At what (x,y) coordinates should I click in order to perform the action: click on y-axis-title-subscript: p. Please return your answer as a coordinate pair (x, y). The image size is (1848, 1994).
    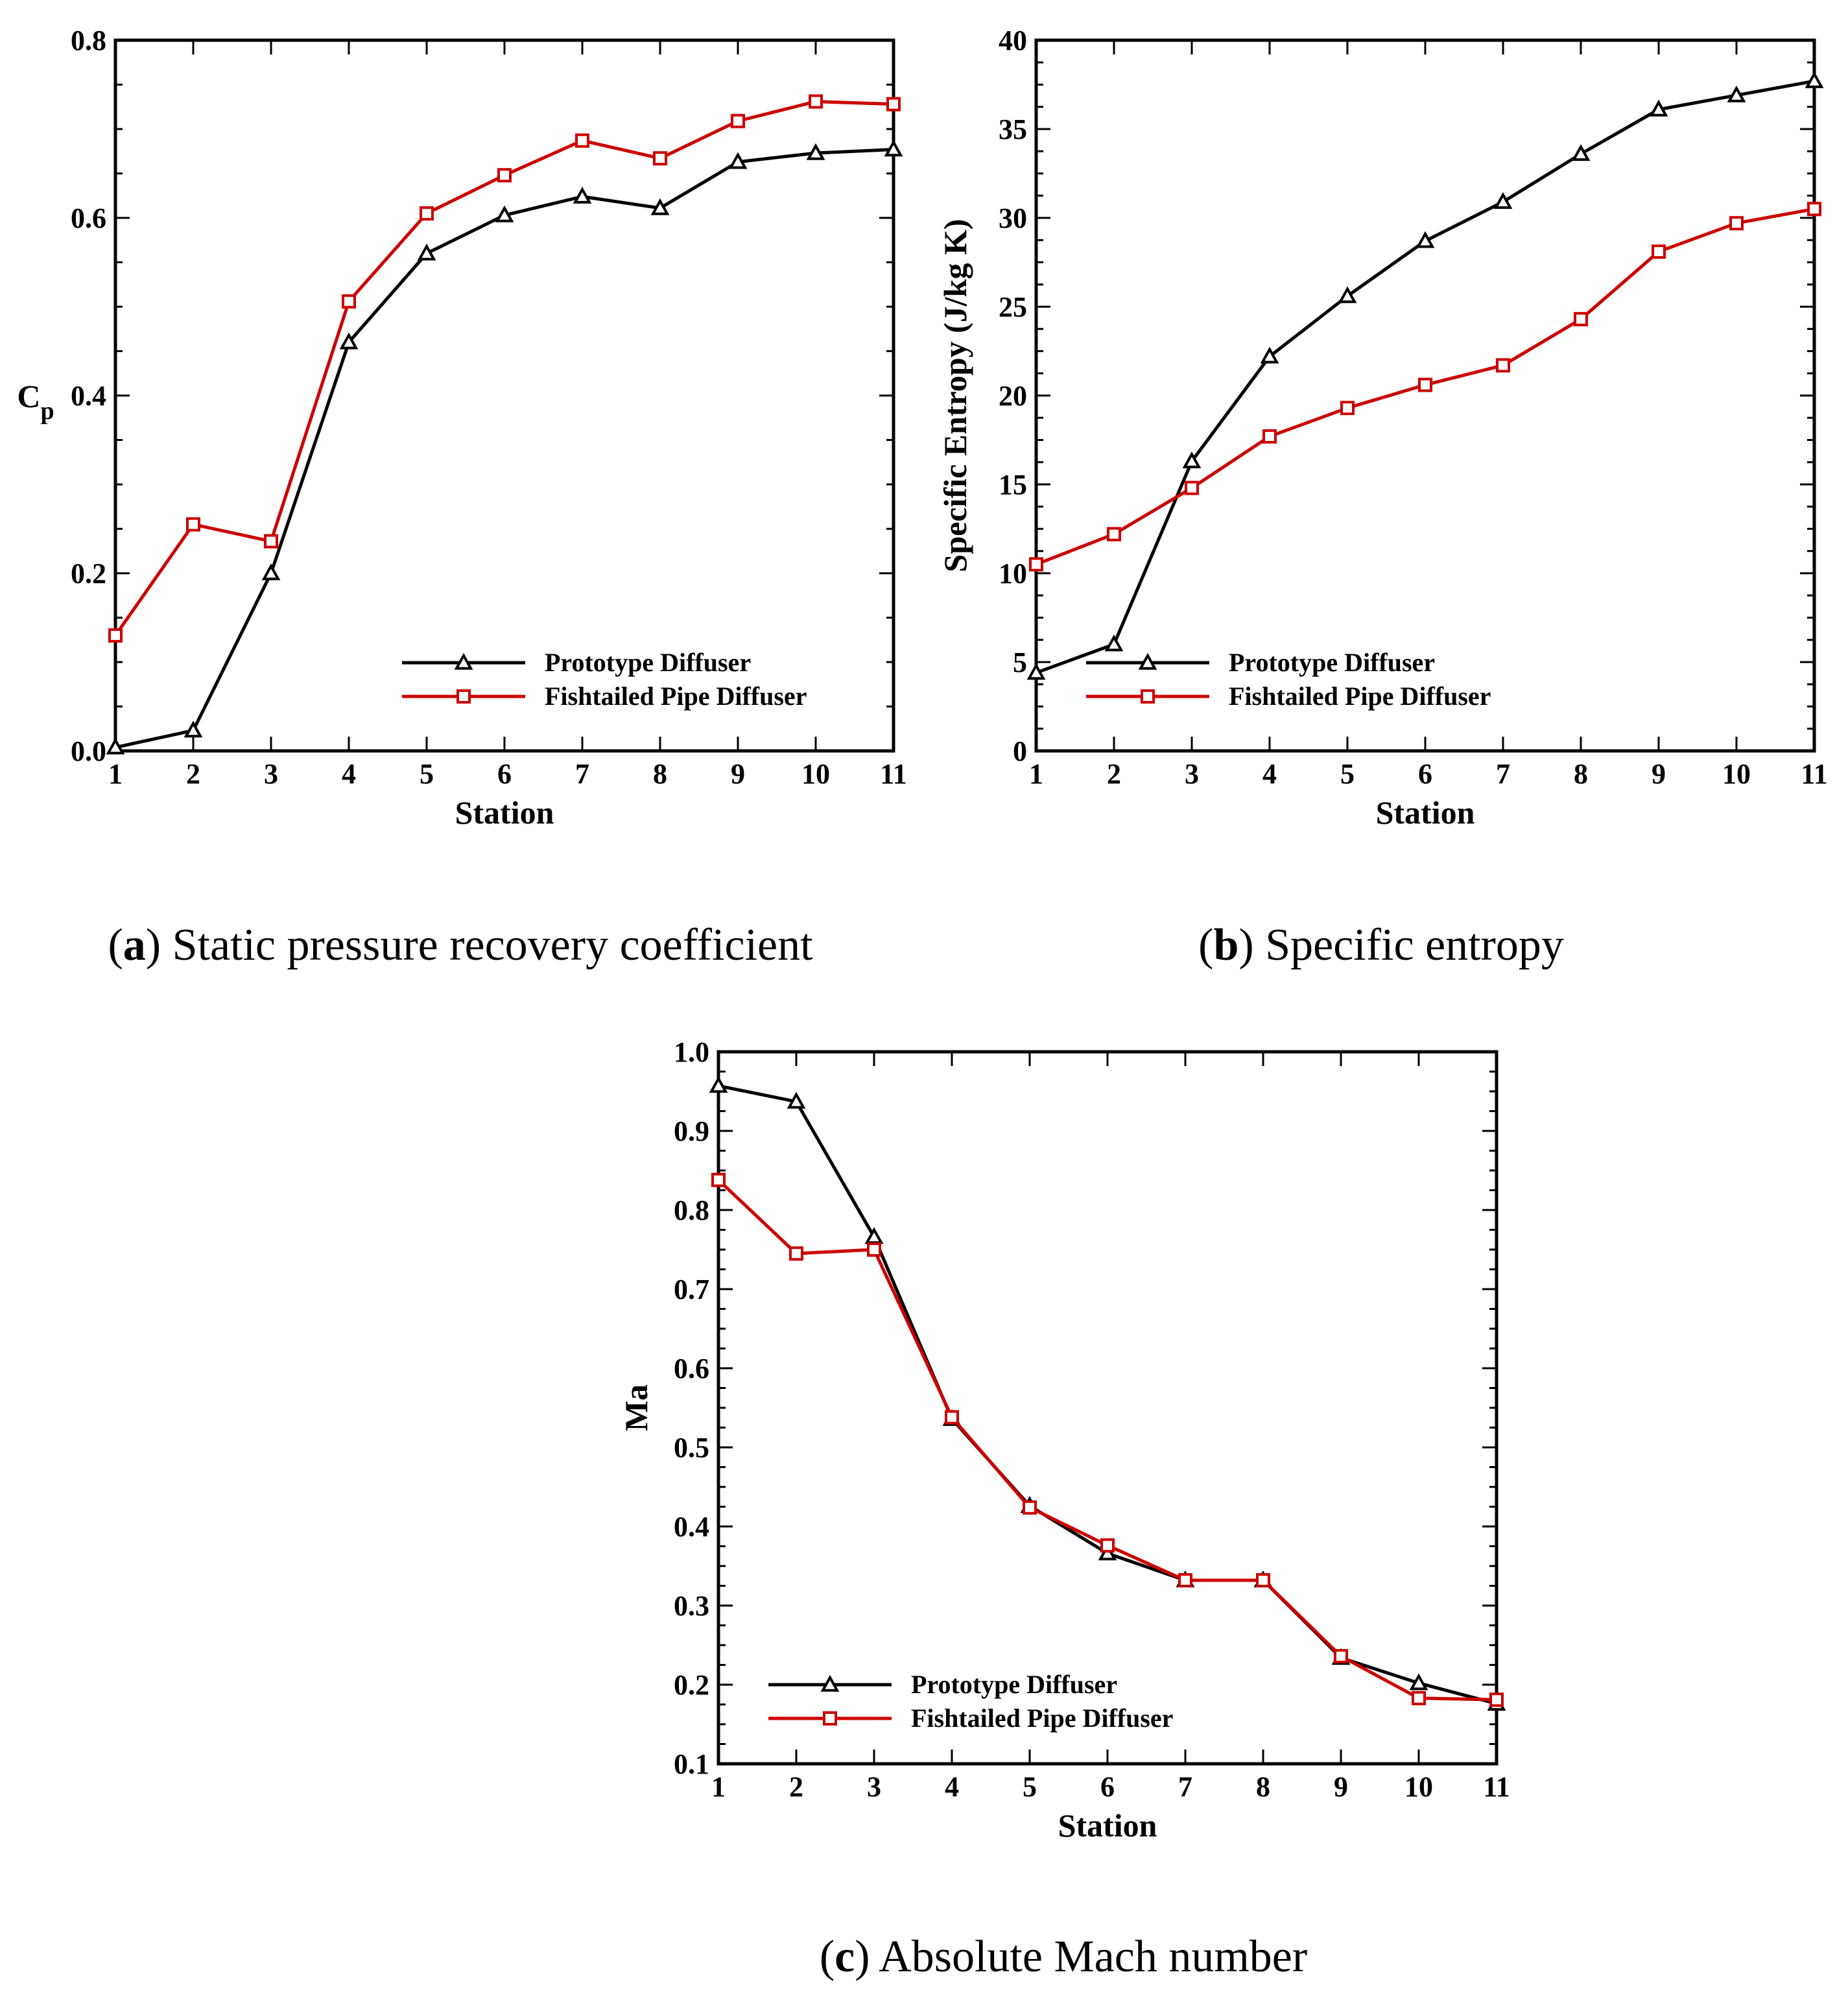
    Looking at the image, I should click on (47, 411).